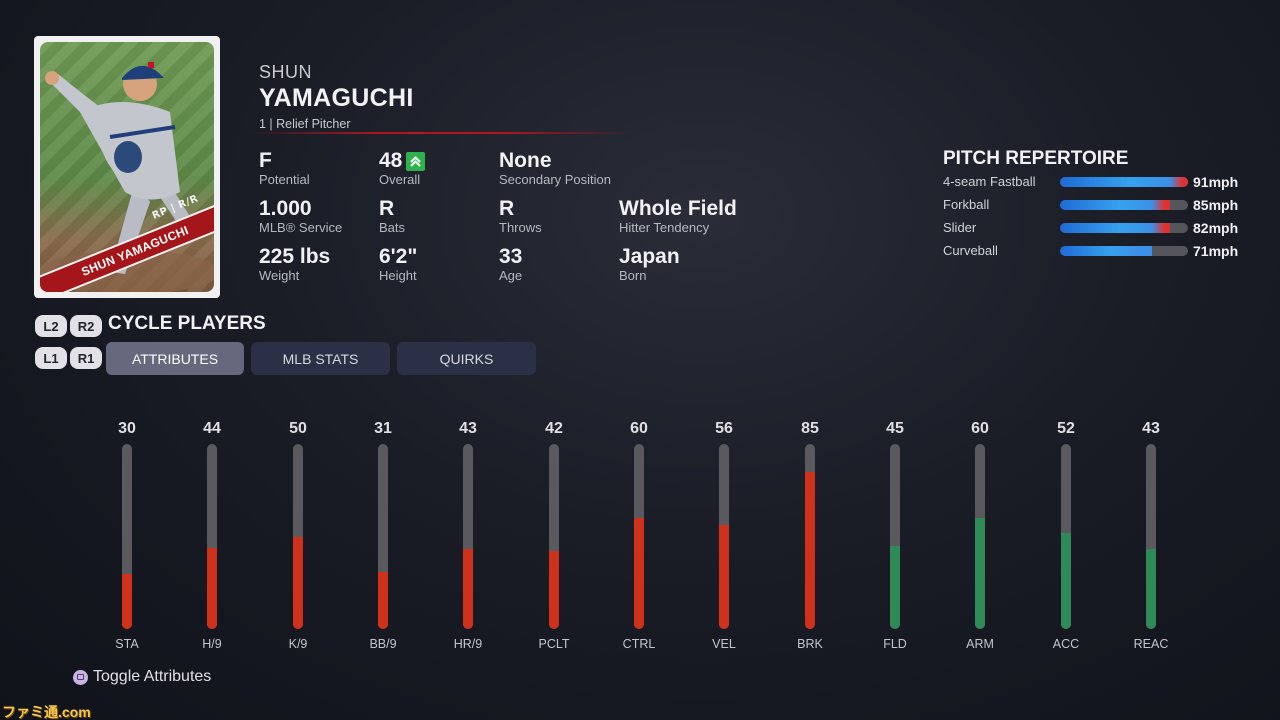  Describe the element at coordinates (511, 275) in the screenshot. I see `info-label: Age` at that location.